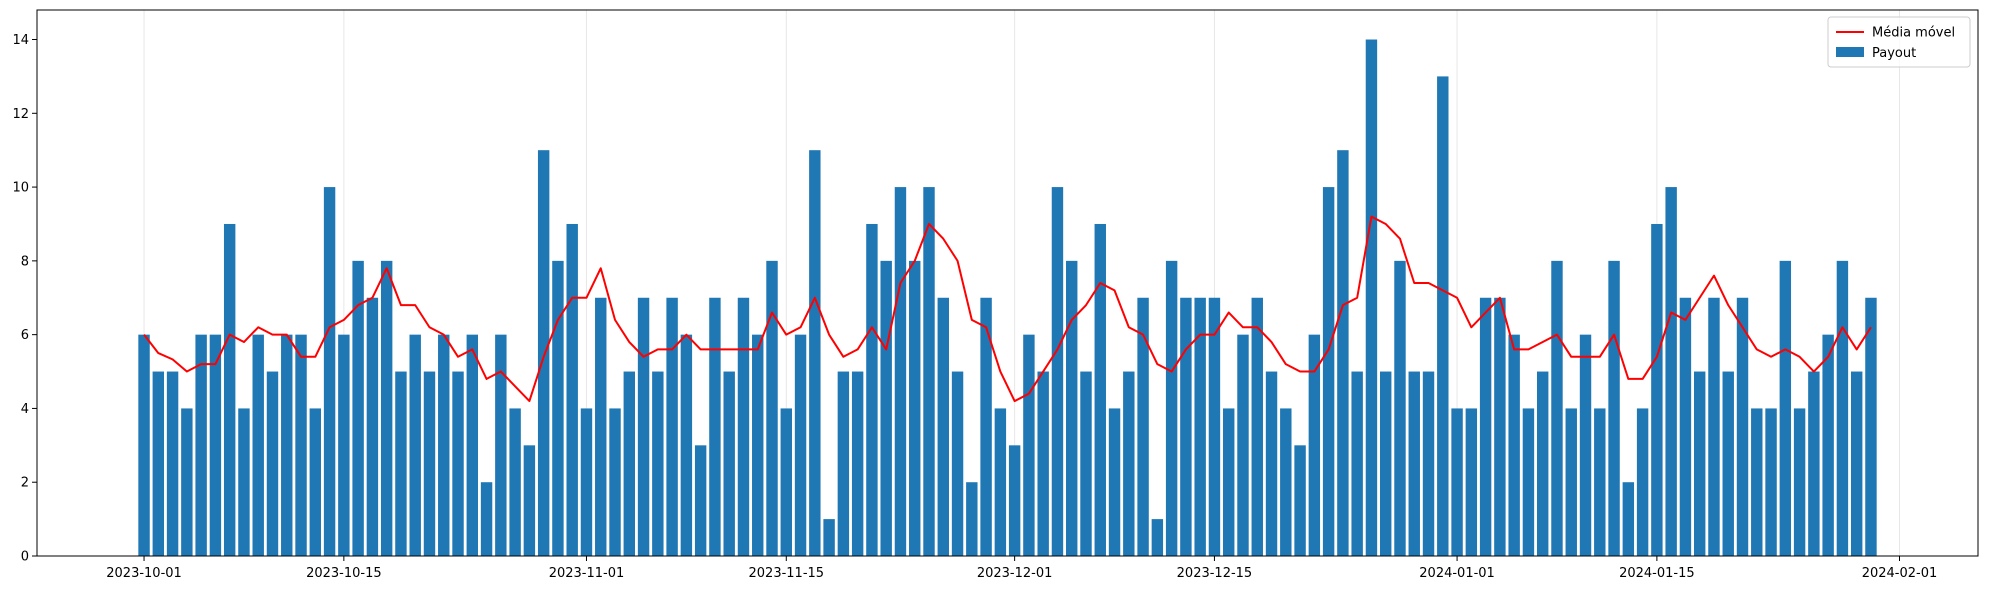 Image resolution: width=1990 pixels, height=590 pixels. Describe the element at coordinates (25, 409) in the screenshot. I see `y-tick-label-2: 4` at that location.